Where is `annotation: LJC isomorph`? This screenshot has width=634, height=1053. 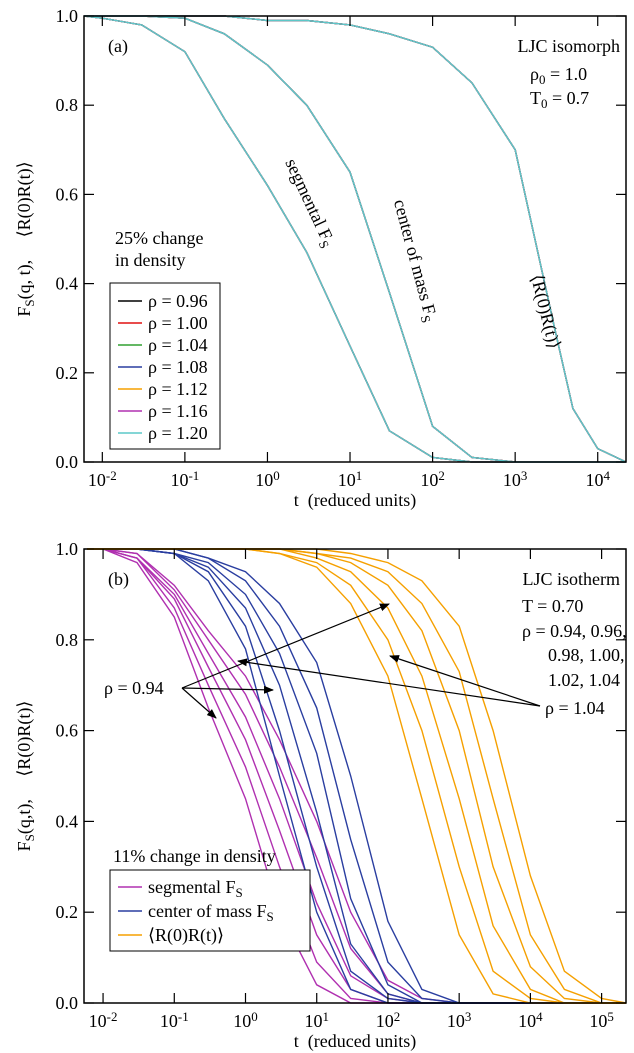
annotation: LJC isomorph is located at coordinates (568, 46).